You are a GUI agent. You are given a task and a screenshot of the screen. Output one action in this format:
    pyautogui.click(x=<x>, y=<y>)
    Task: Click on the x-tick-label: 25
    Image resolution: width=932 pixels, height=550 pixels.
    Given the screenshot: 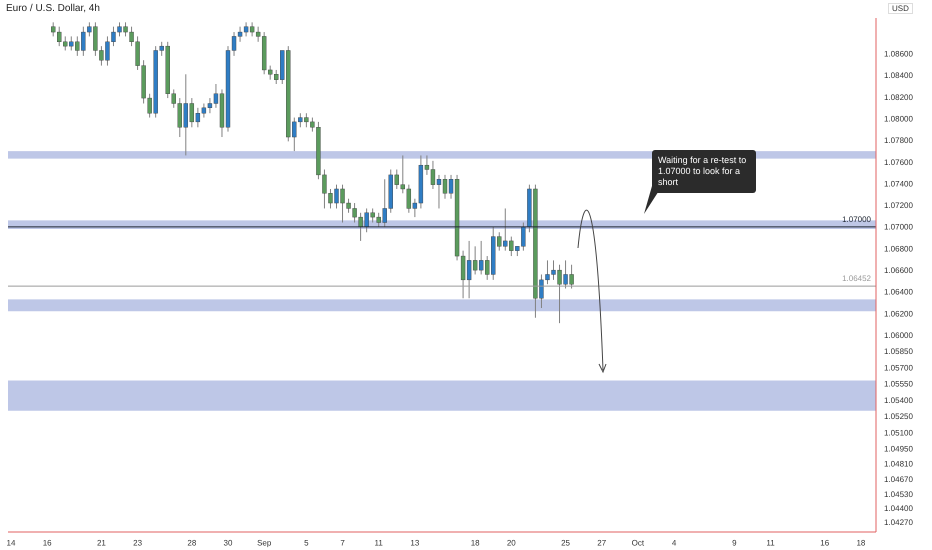 What is the action you would take?
    pyautogui.click(x=566, y=543)
    